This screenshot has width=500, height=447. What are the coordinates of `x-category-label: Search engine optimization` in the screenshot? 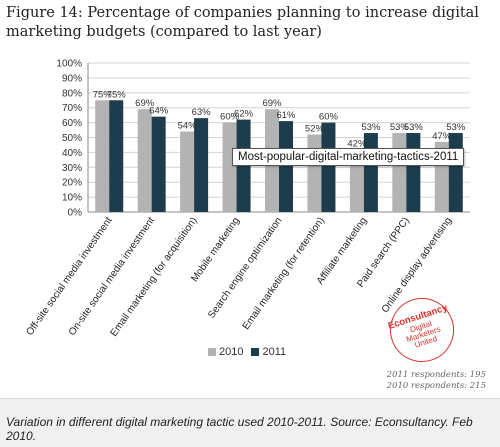 It's located at (245, 267).